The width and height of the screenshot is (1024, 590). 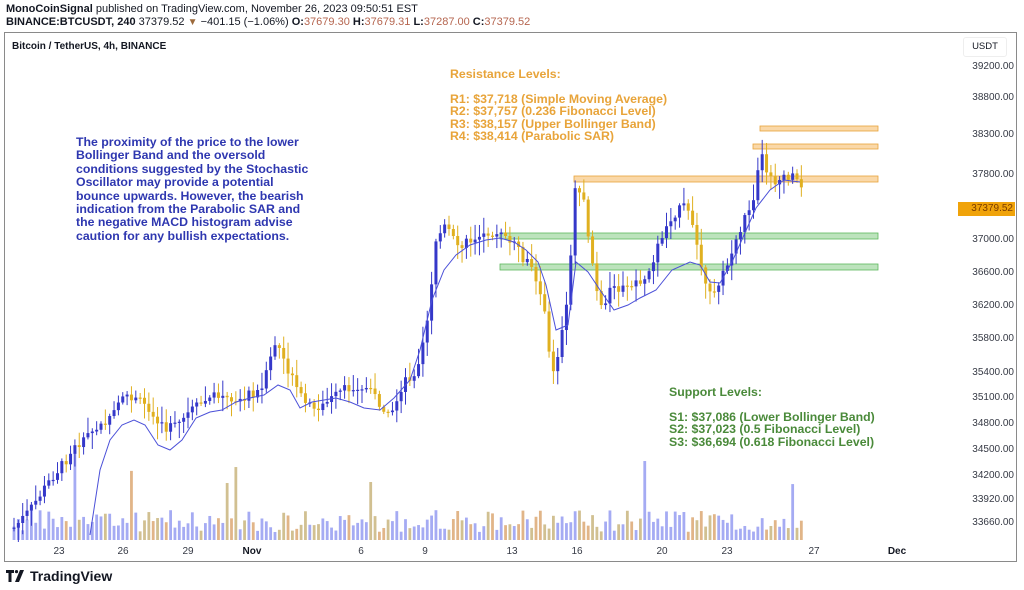 I want to click on low-label: L:, so click(x=418, y=22).